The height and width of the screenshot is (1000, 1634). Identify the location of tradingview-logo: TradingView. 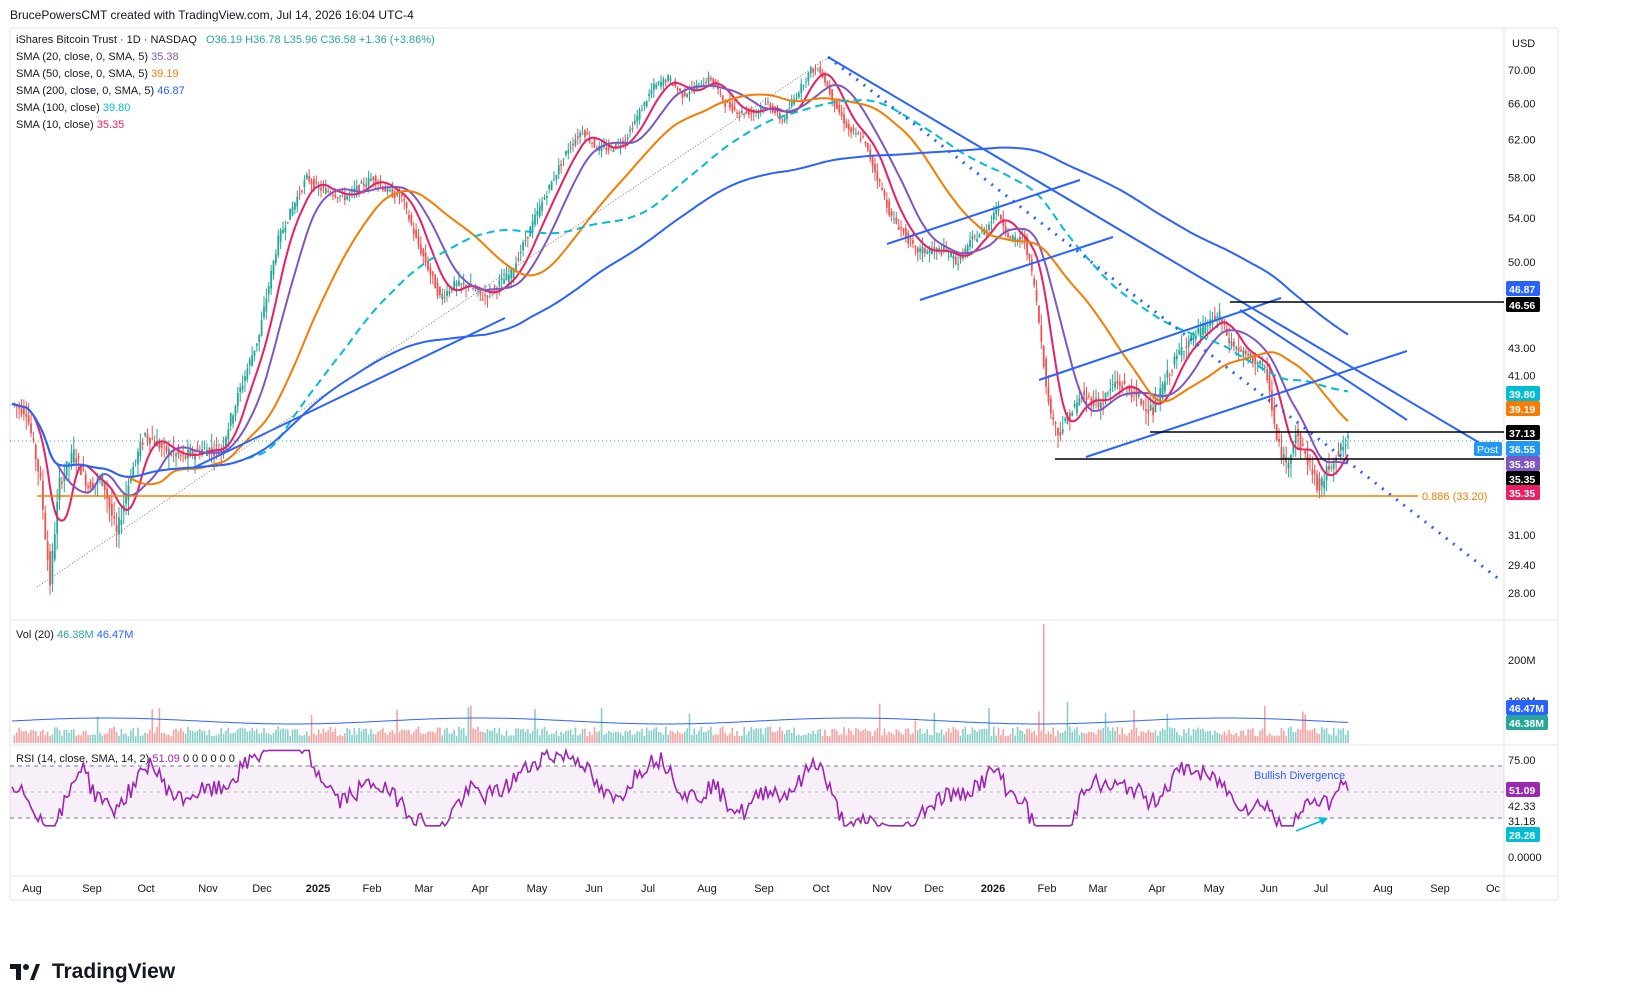
(92, 972).